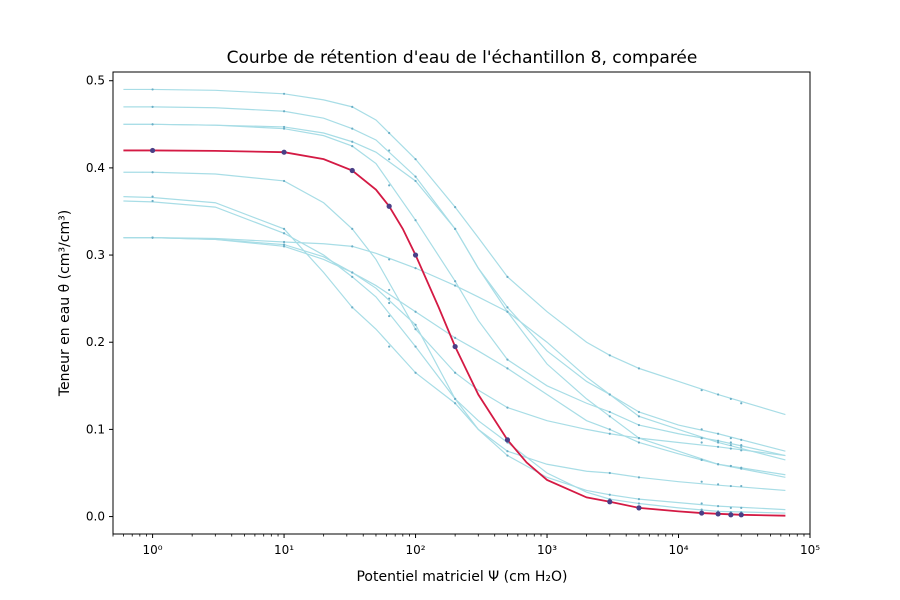  What do you see at coordinates (678, 550) in the screenshot?
I see `x-tick-label: 10⁴` at bounding box center [678, 550].